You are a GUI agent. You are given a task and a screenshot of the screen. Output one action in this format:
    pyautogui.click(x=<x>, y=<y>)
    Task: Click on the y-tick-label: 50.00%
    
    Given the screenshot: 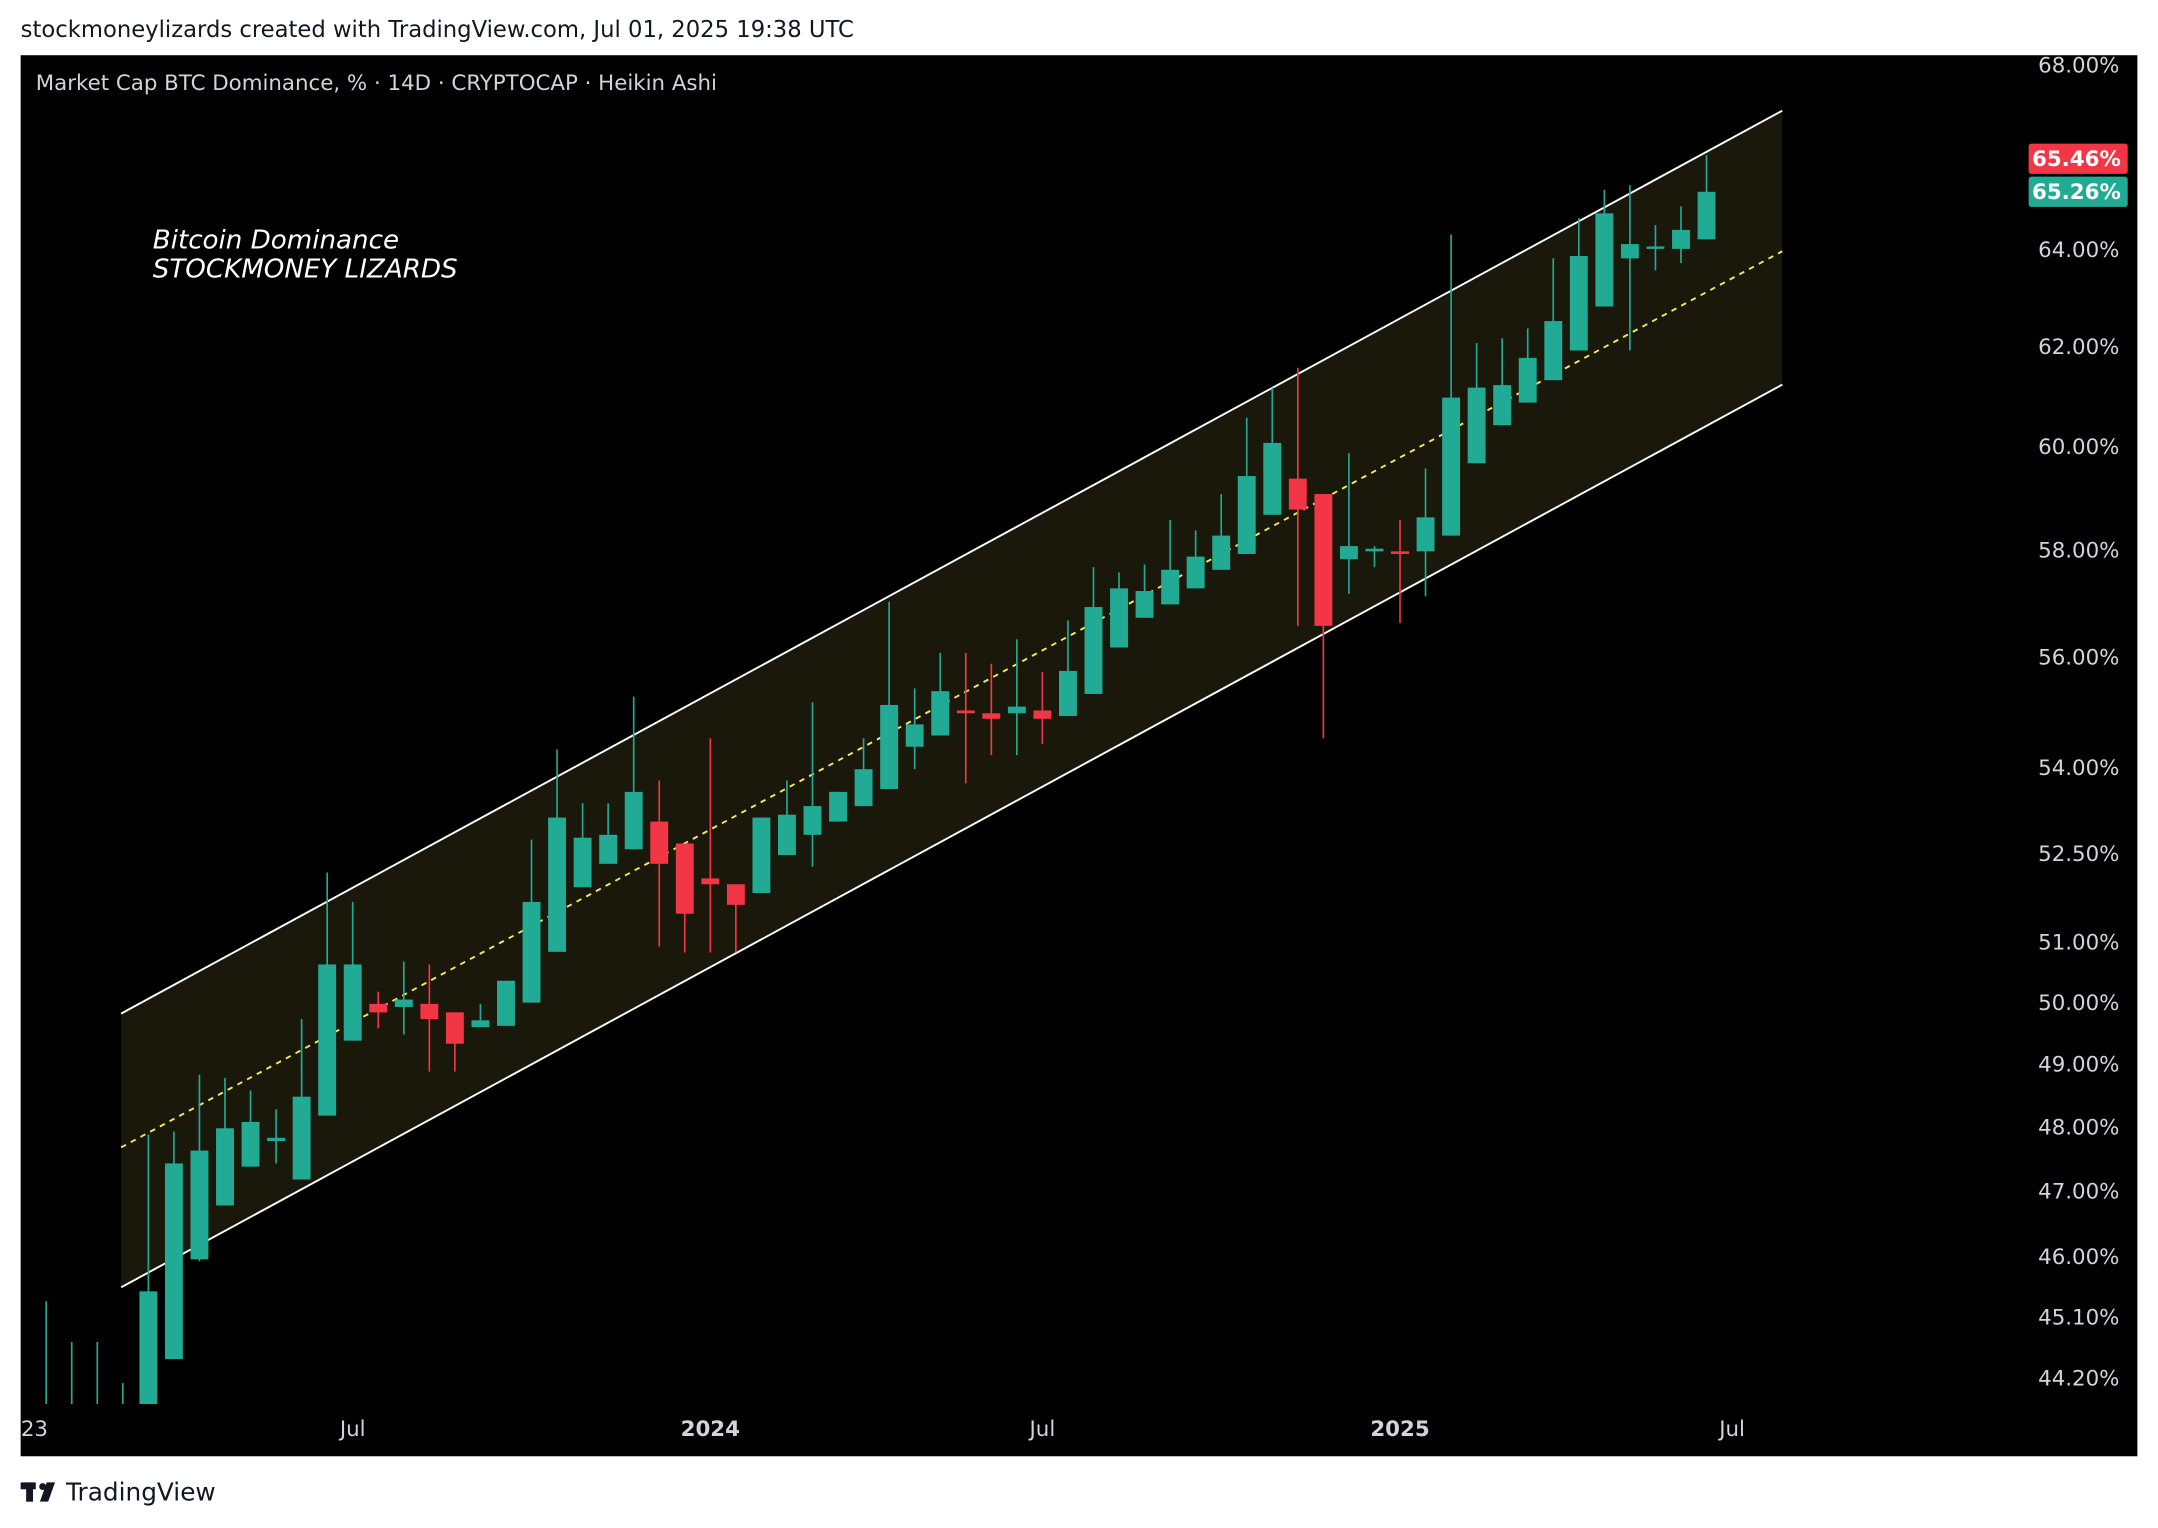 What is the action you would take?
    pyautogui.click(x=2078, y=1003)
    